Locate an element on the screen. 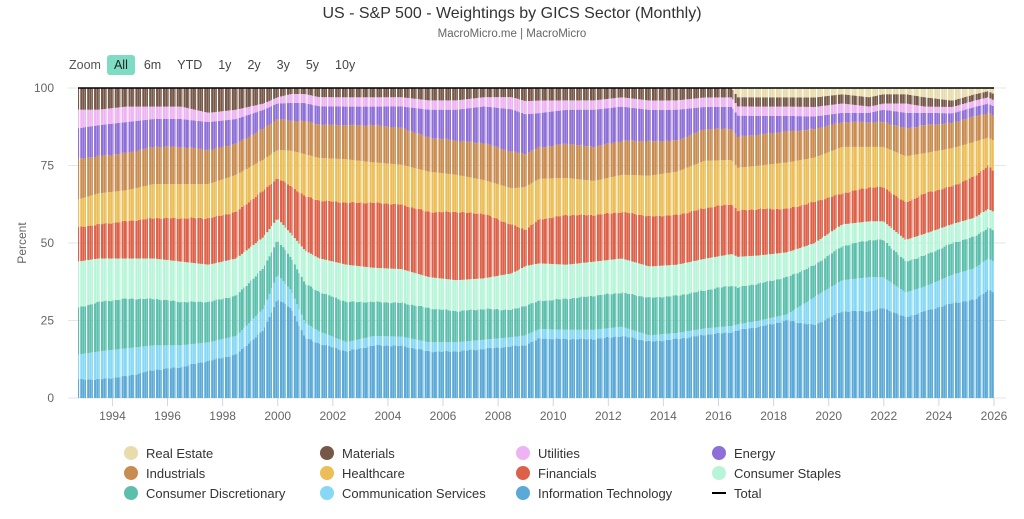 This screenshot has height=519, width=1024. legend-item-healthcare: Healthcare is located at coordinates (362, 473).